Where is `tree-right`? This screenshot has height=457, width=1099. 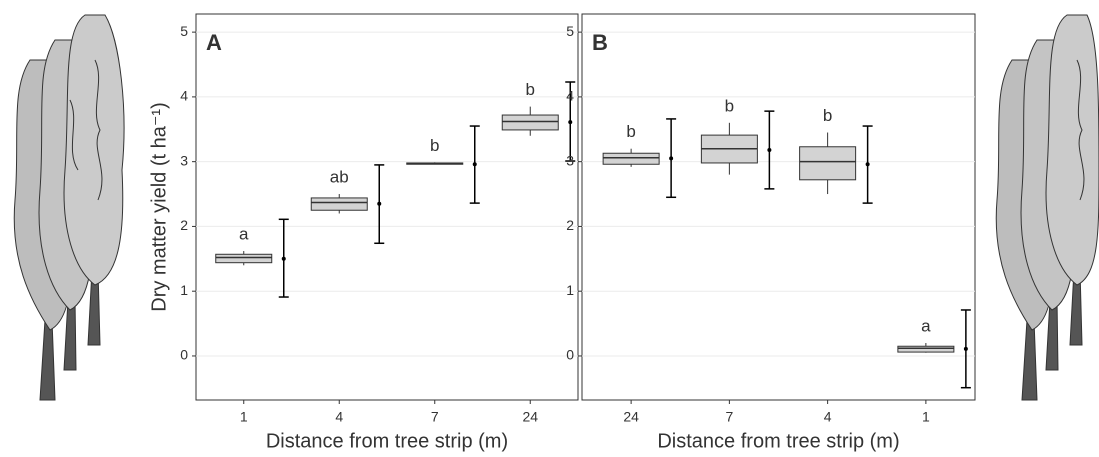
tree-right is located at coordinates (1047, 207).